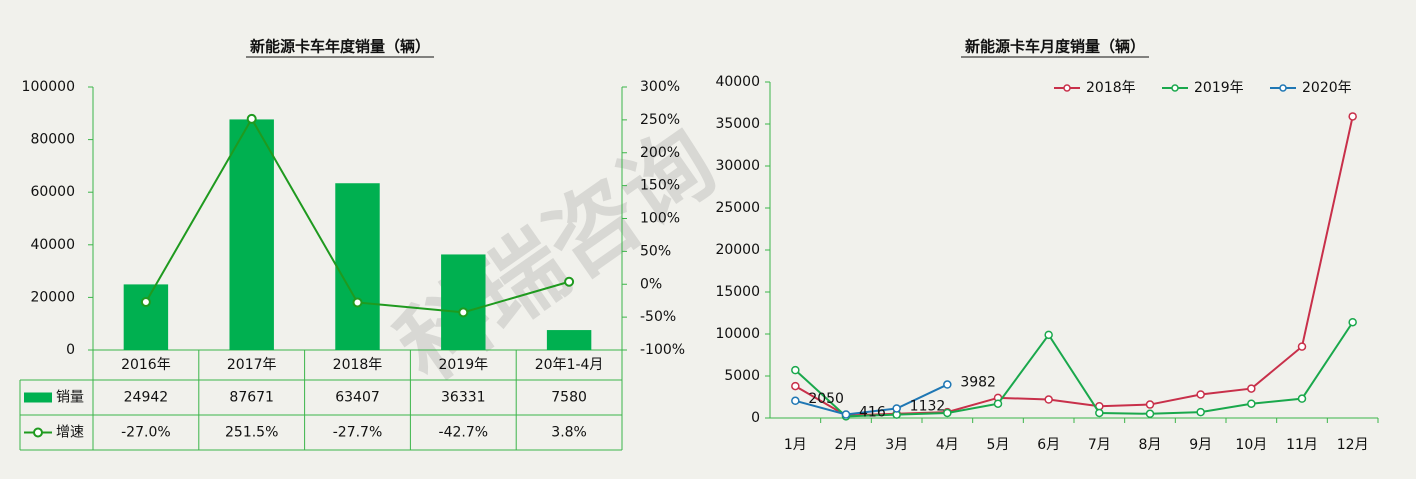  I want to click on y-tick-label: 25000, so click(737, 208).